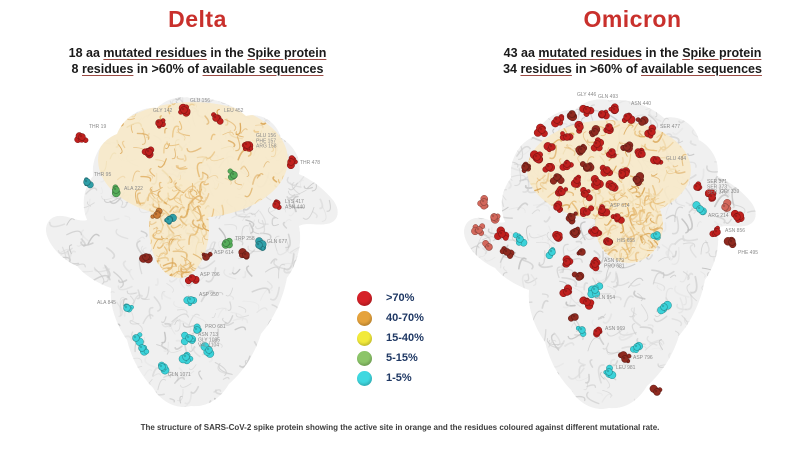 The width and height of the screenshot is (800, 452). Describe the element at coordinates (209, 340) in the screenshot. I see `residue-label: ASN 713 GLY 1085 VAL 1104` at that location.